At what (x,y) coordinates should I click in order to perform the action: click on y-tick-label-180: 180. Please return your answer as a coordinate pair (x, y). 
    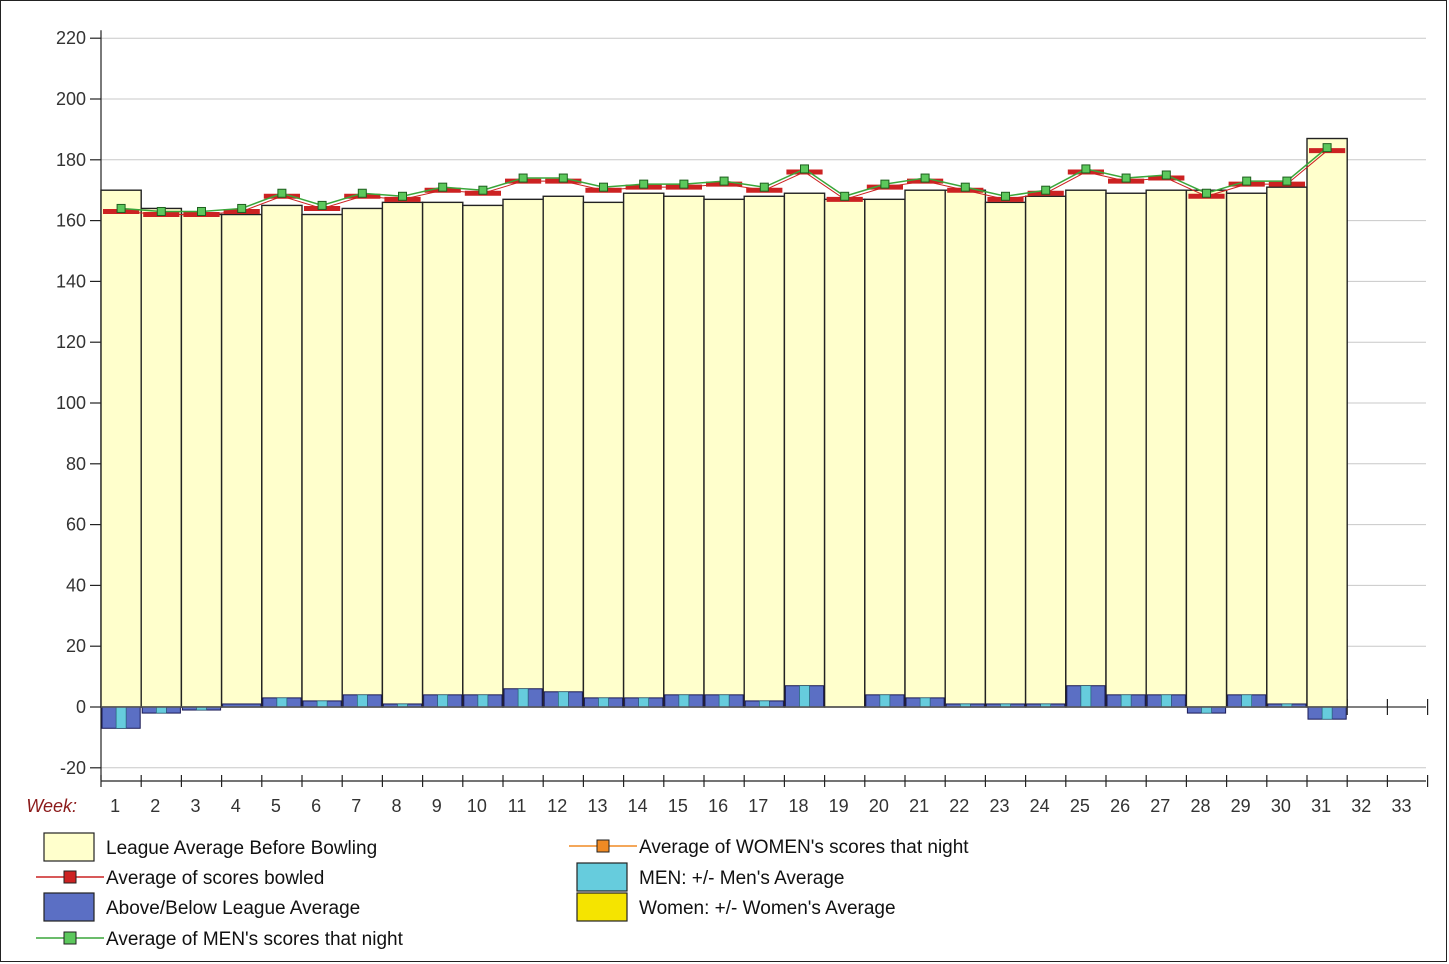
    Looking at the image, I should click on (71, 160).